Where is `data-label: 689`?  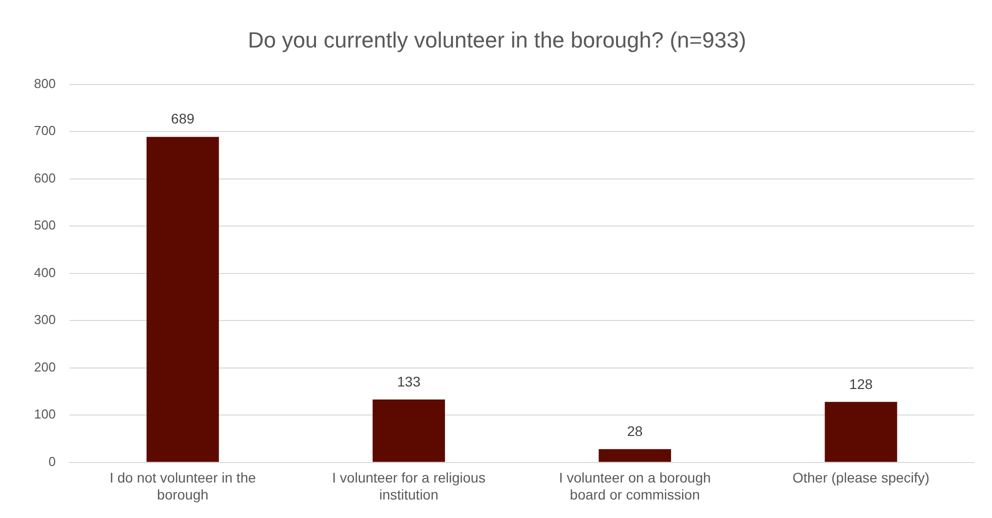
data-label: 689 is located at coordinates (183, 118).